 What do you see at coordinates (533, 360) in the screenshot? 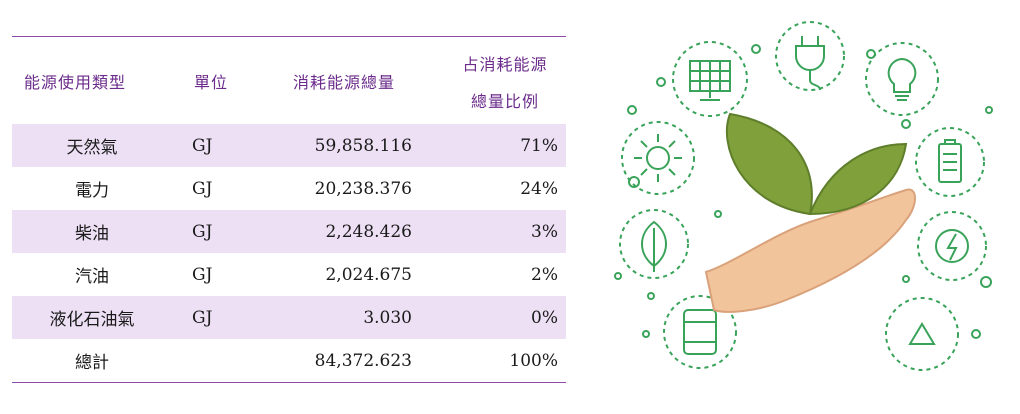
I see `cell-share: 100%` at bounding box center [533, 360].